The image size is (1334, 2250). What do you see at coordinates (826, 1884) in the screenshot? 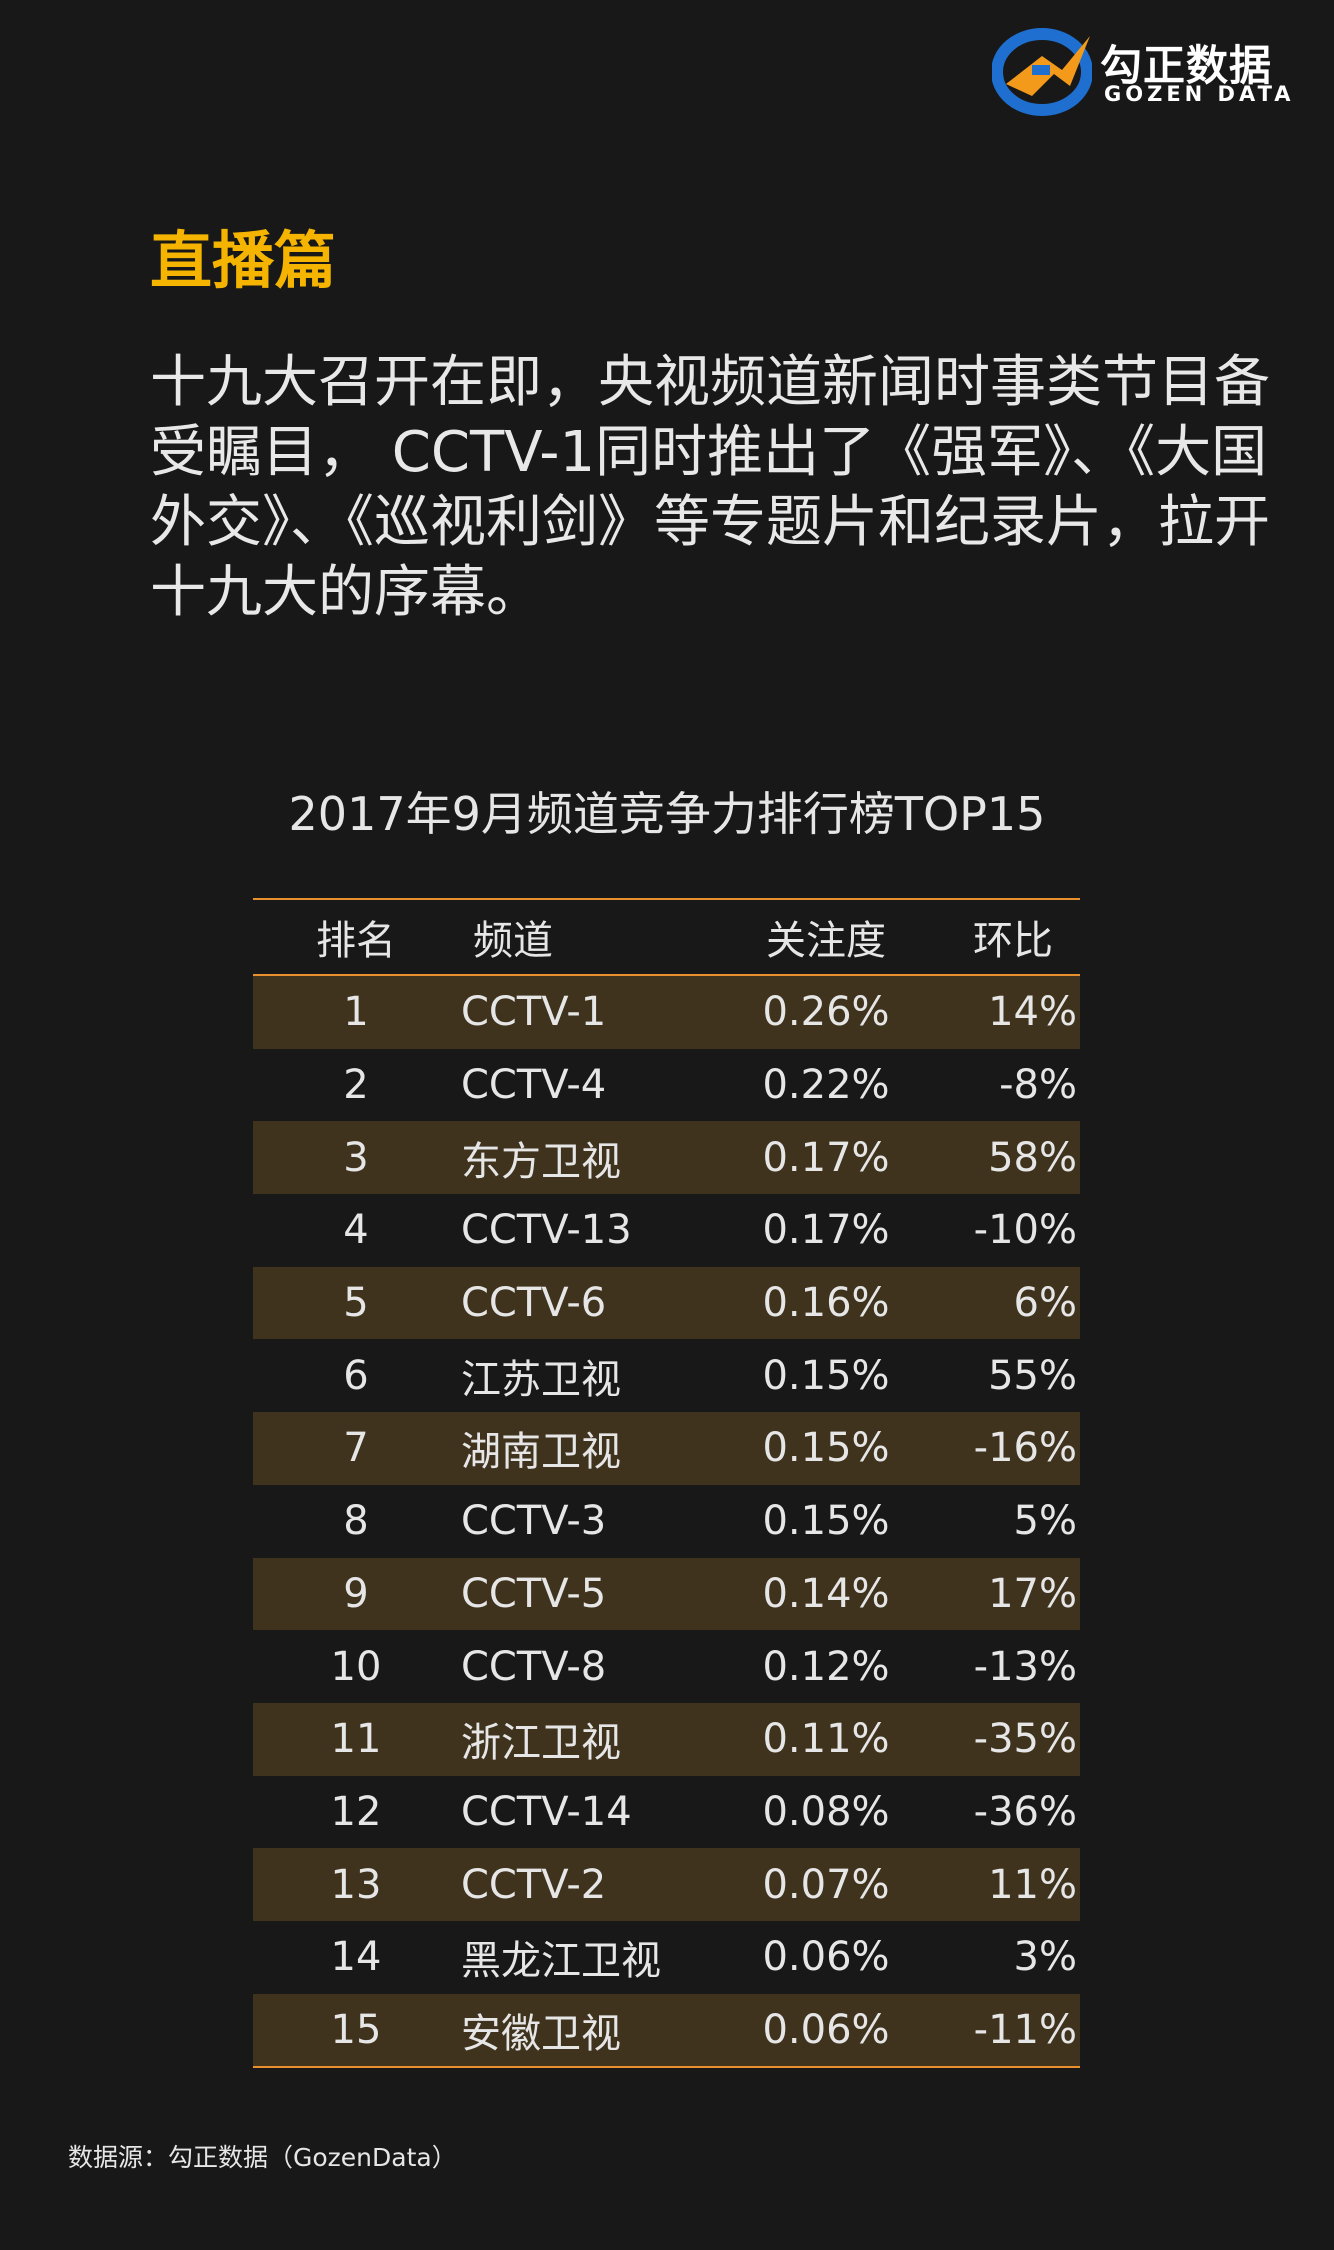
I see `attention-cell: 0.07%` at bounding box center [826, 1884].